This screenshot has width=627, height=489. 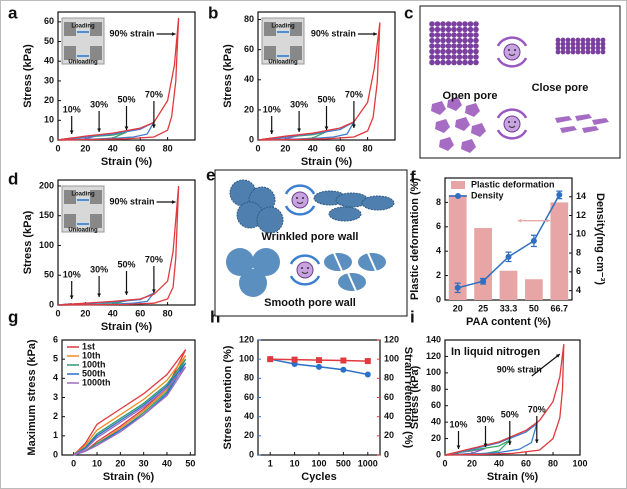 I want to click on inset-label: Unloading, so click(x=283, y=63).